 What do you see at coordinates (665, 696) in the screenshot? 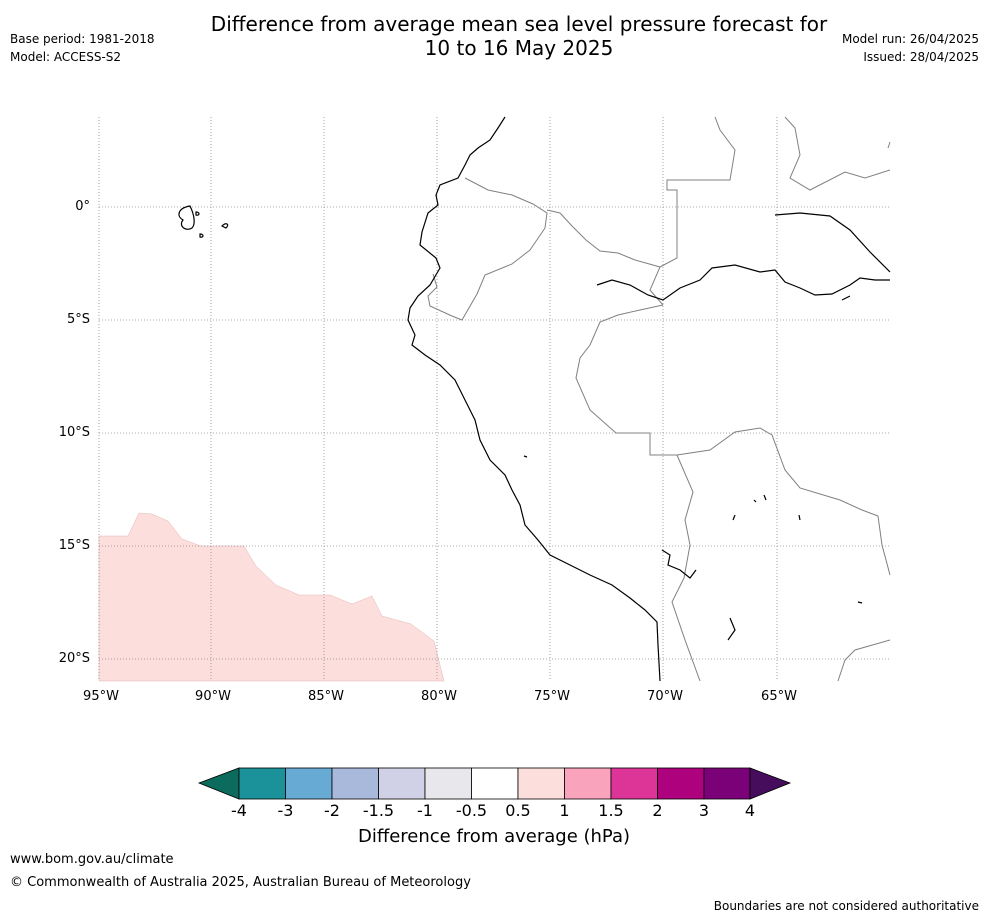
I see `lon-label: 70°W` at bounding box center [665, 696].